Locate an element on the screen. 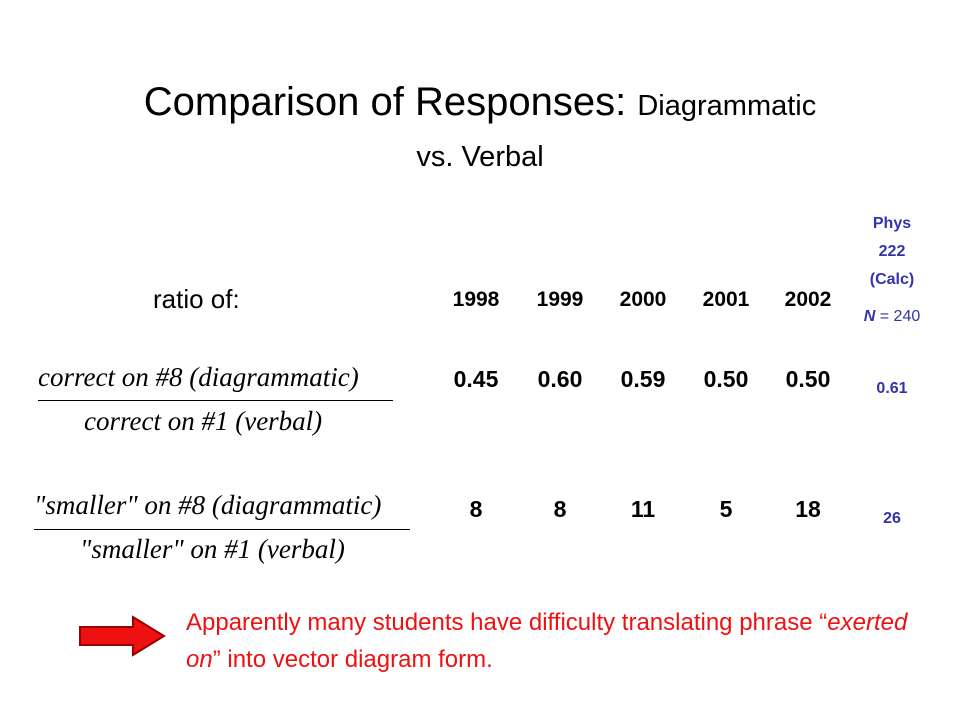  extra-value: 26 is located at coordinates (892, 518).